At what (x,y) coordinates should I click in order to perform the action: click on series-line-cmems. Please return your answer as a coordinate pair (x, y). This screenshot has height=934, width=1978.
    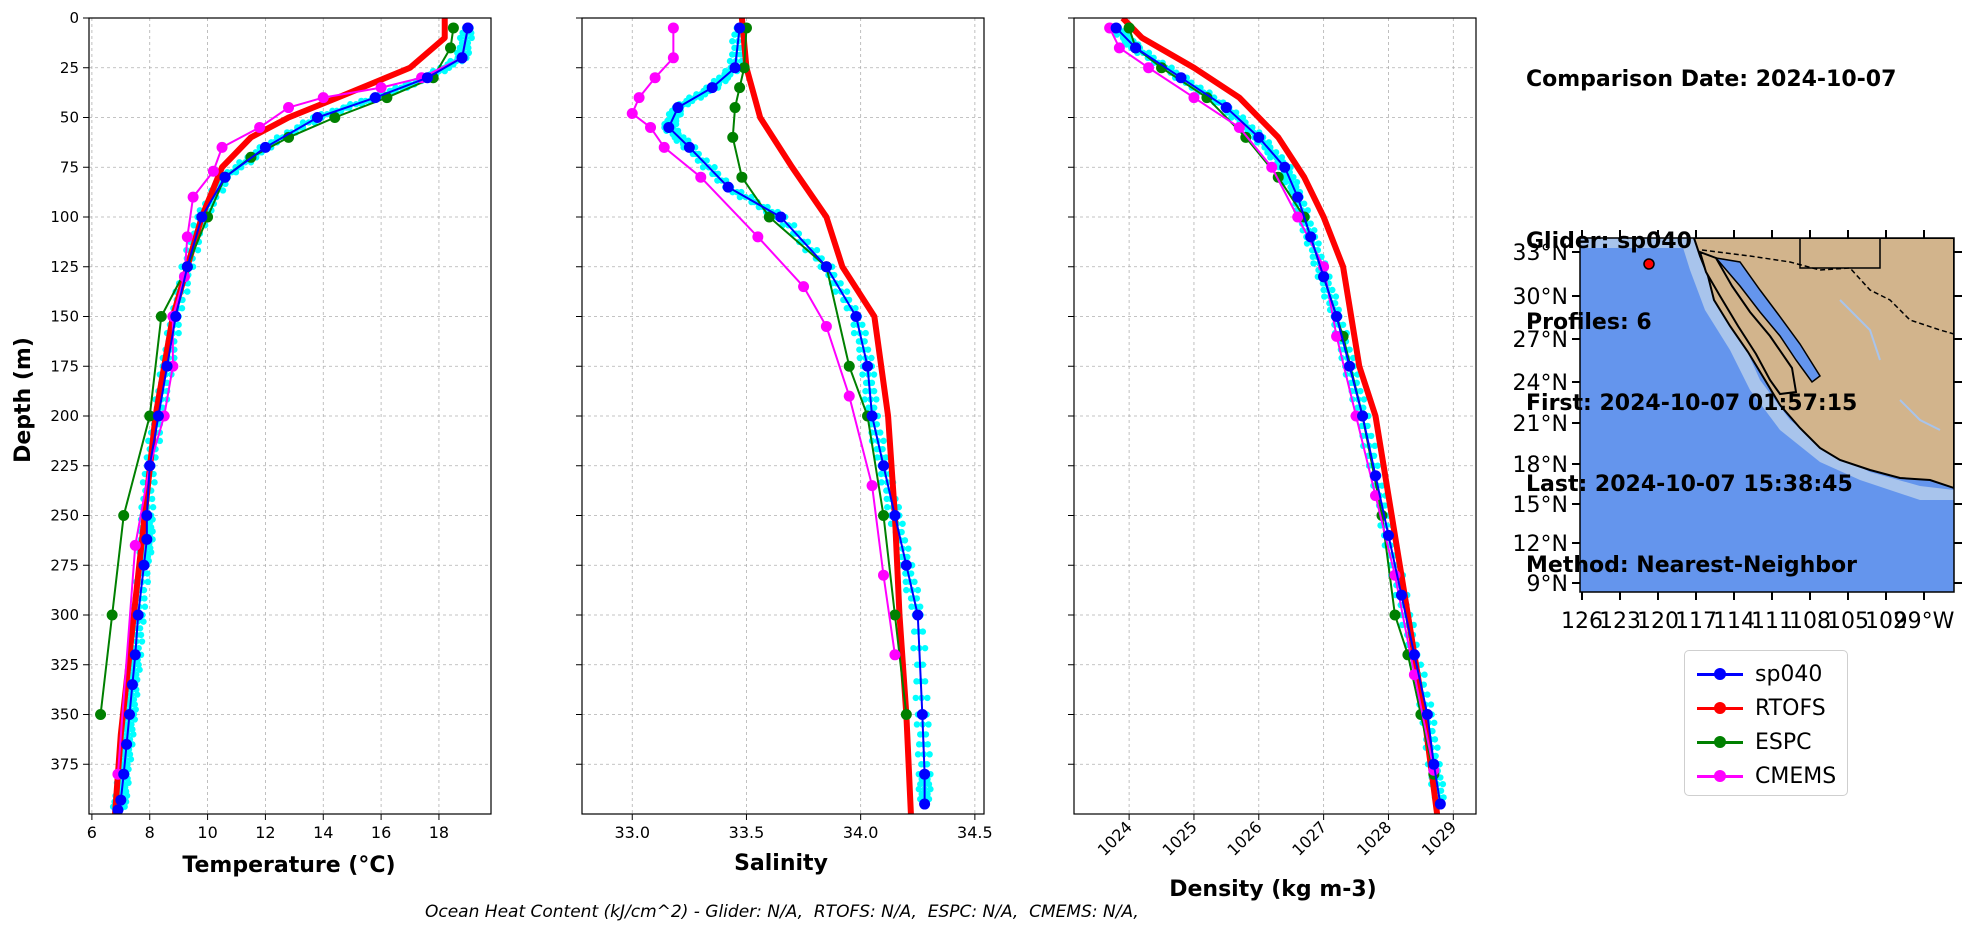
    Looking at the image, I should click on (1271, 399).